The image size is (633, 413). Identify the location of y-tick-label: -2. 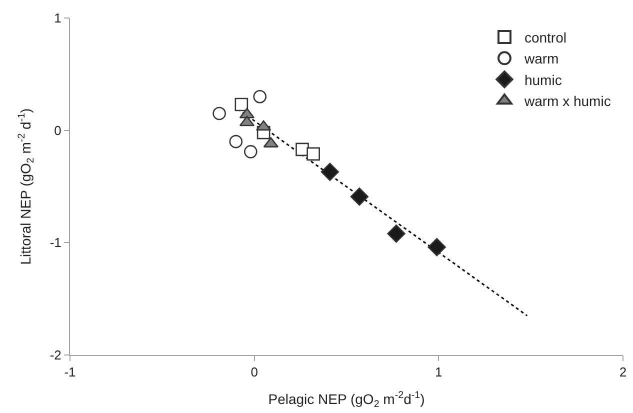
(56, 355).